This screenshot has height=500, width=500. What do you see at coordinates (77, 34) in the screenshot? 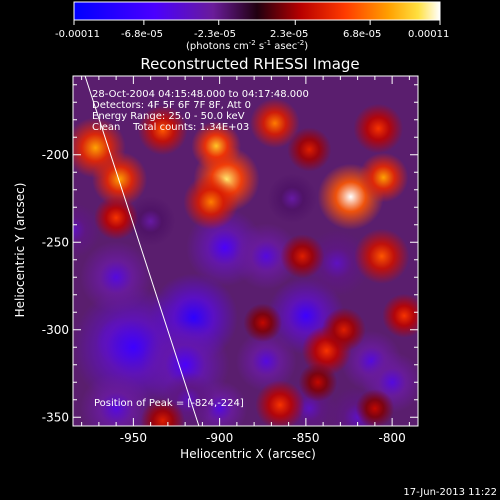
I see `colorbar-tick-label: -0.00011` at bounding box center [77, 34].